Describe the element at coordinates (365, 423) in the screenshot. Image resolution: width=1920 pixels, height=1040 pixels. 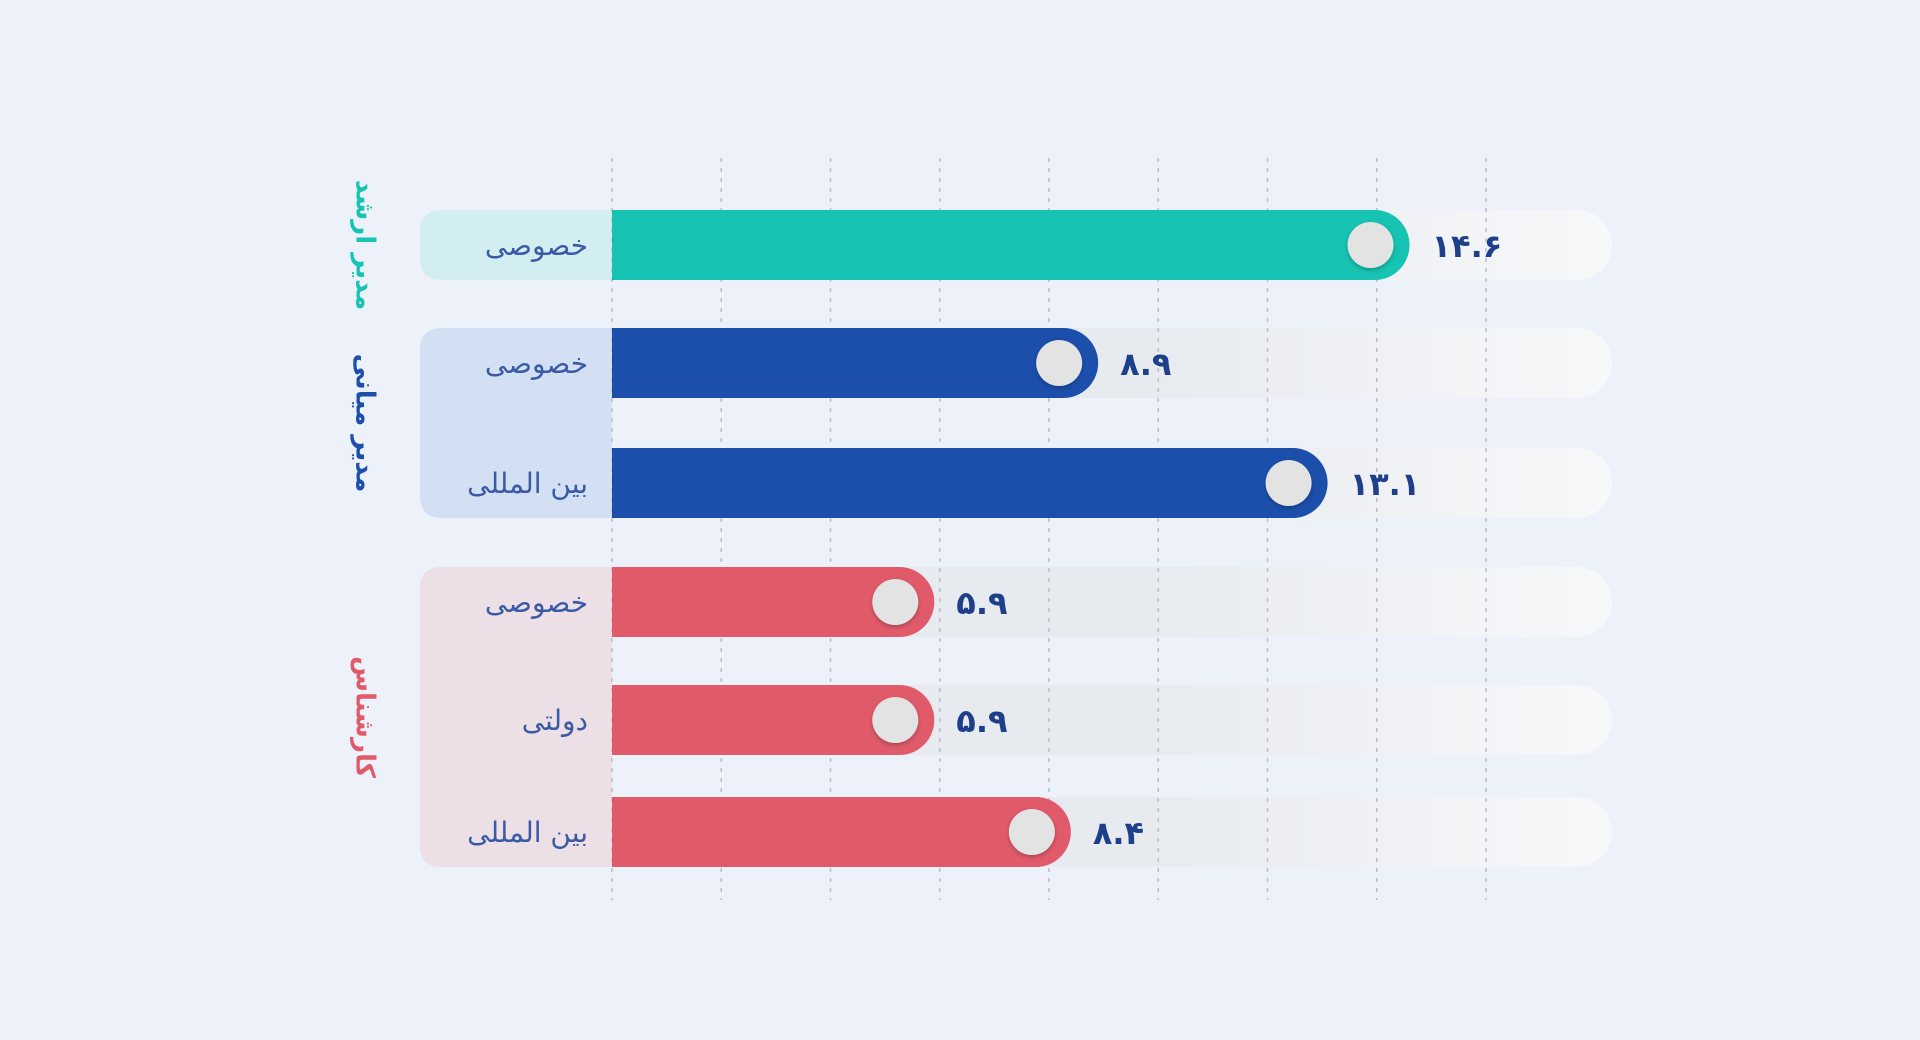
I see `group-label: مدیر میانی` at that location.